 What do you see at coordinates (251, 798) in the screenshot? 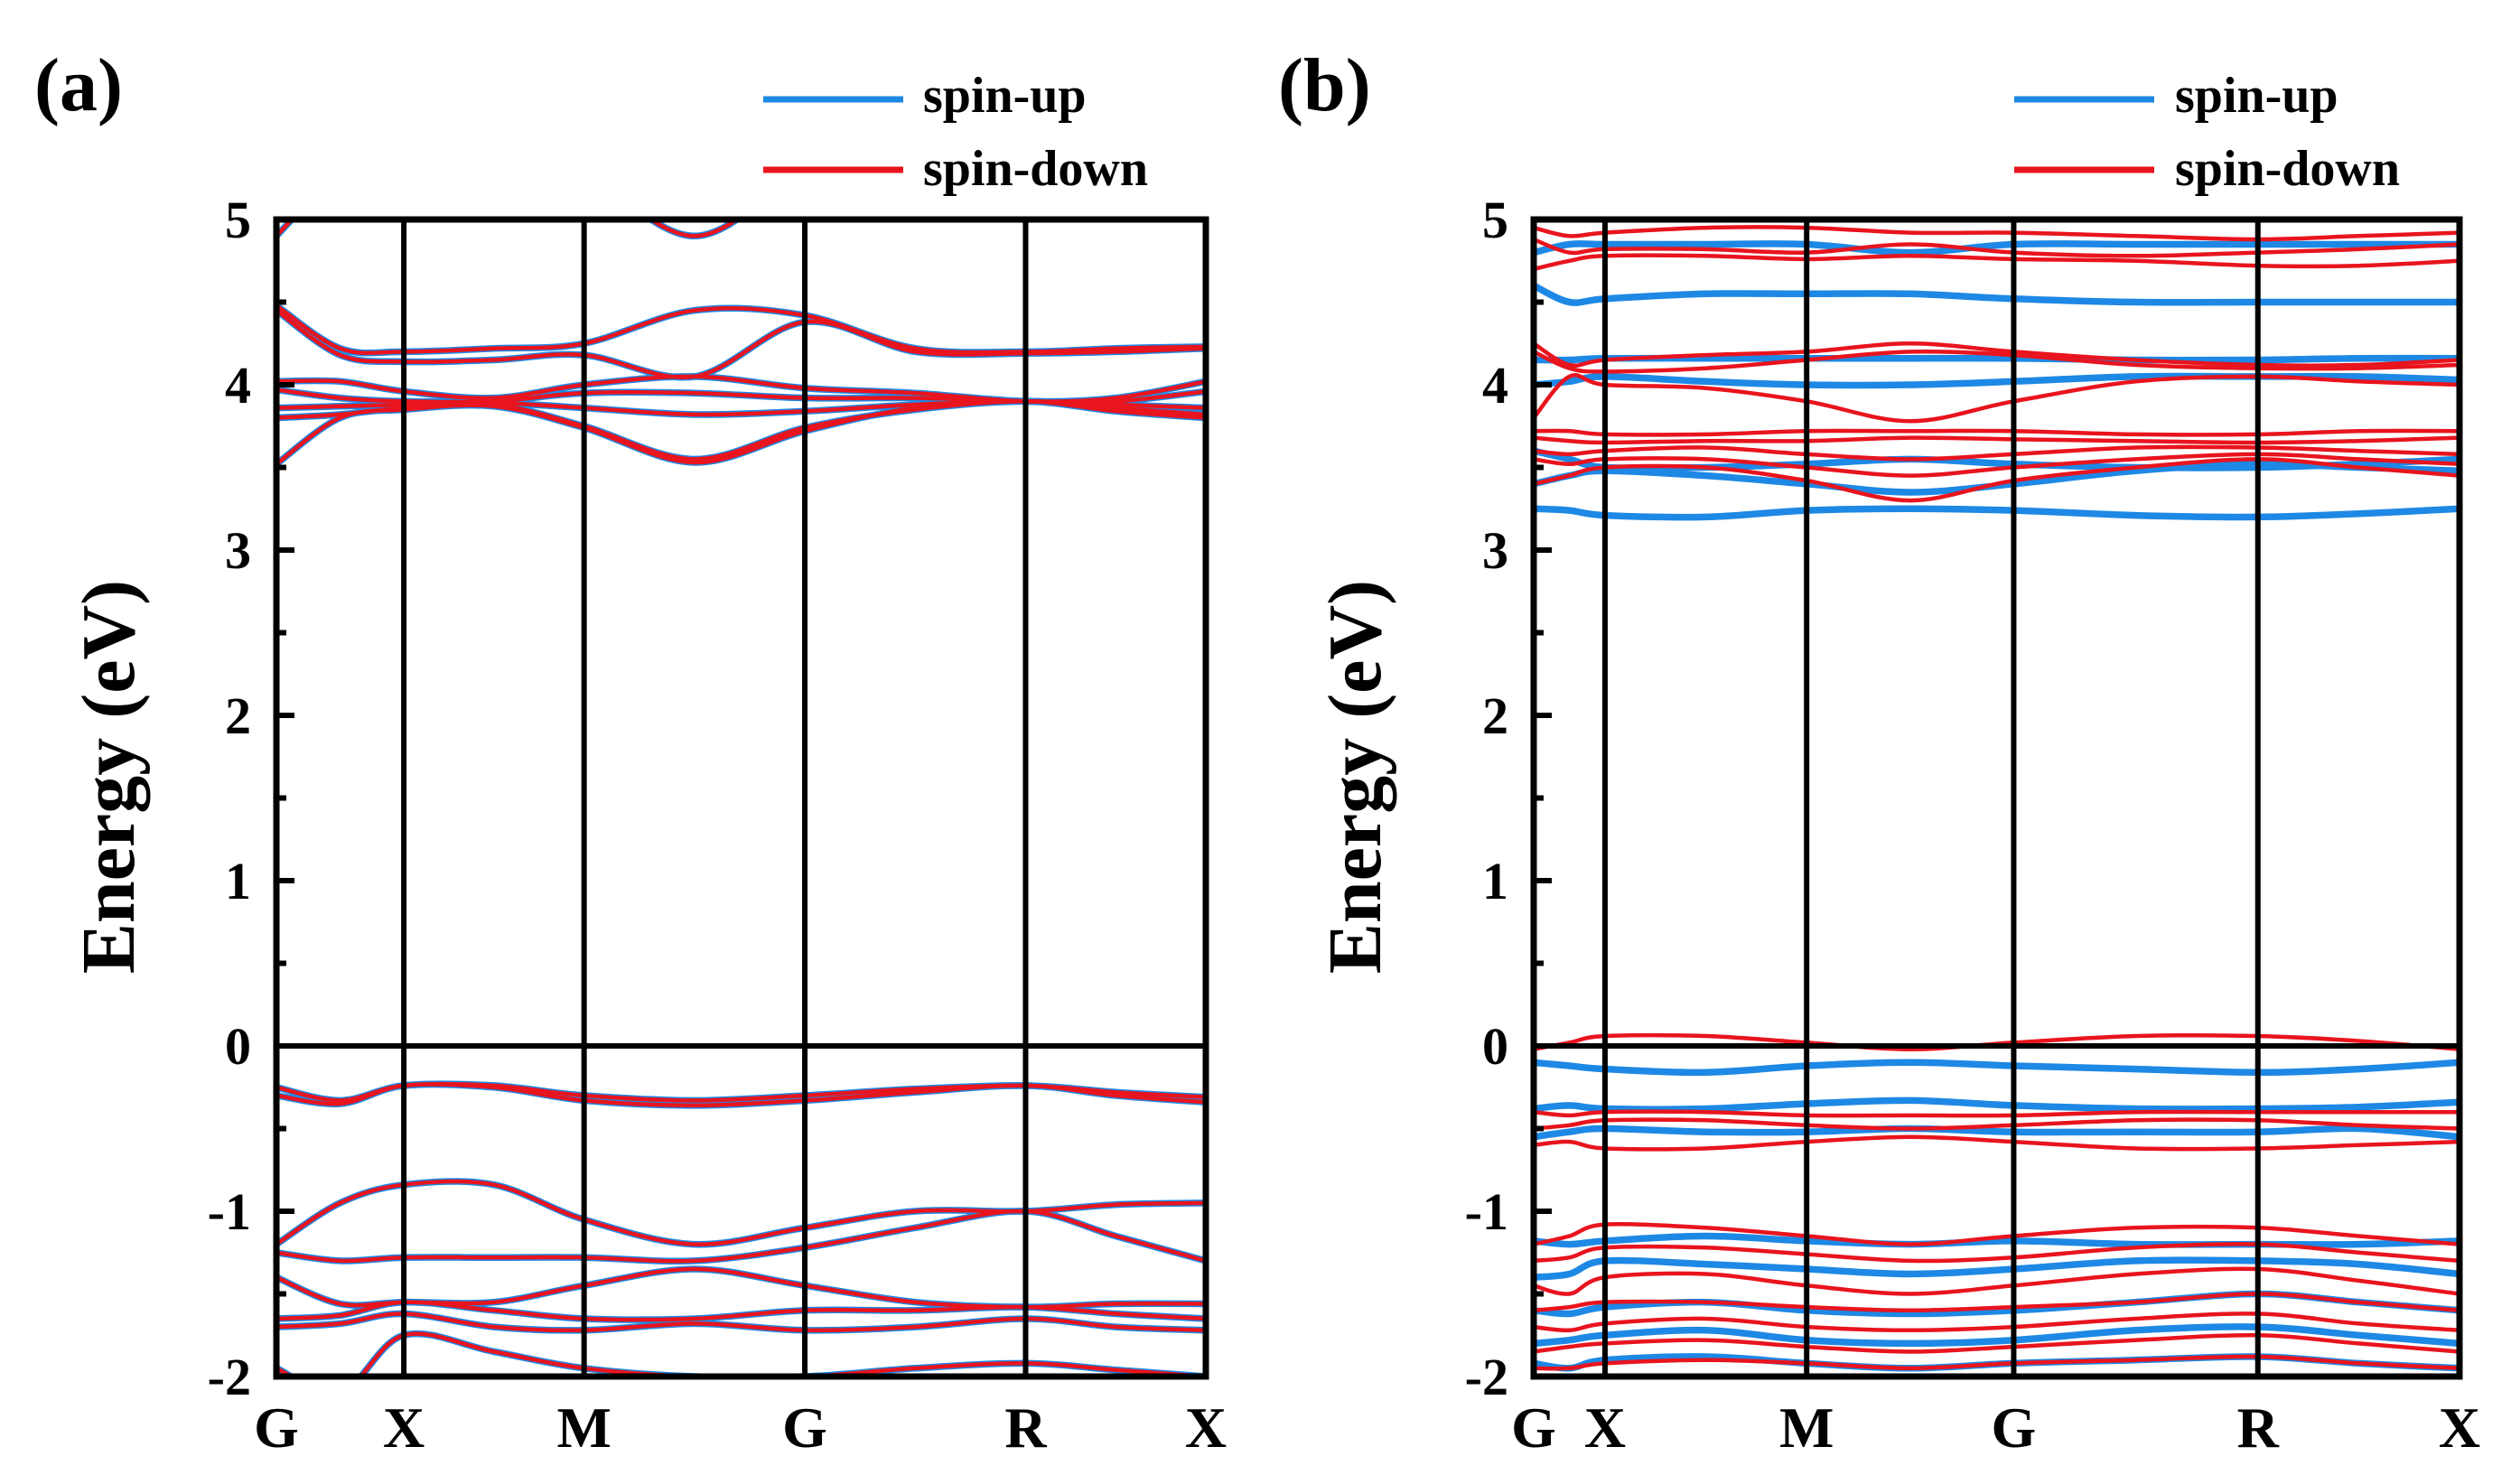
I see `y-ticks-a: -2 -1 0 1 2 3 4 5` at bounding box center [251, 798].